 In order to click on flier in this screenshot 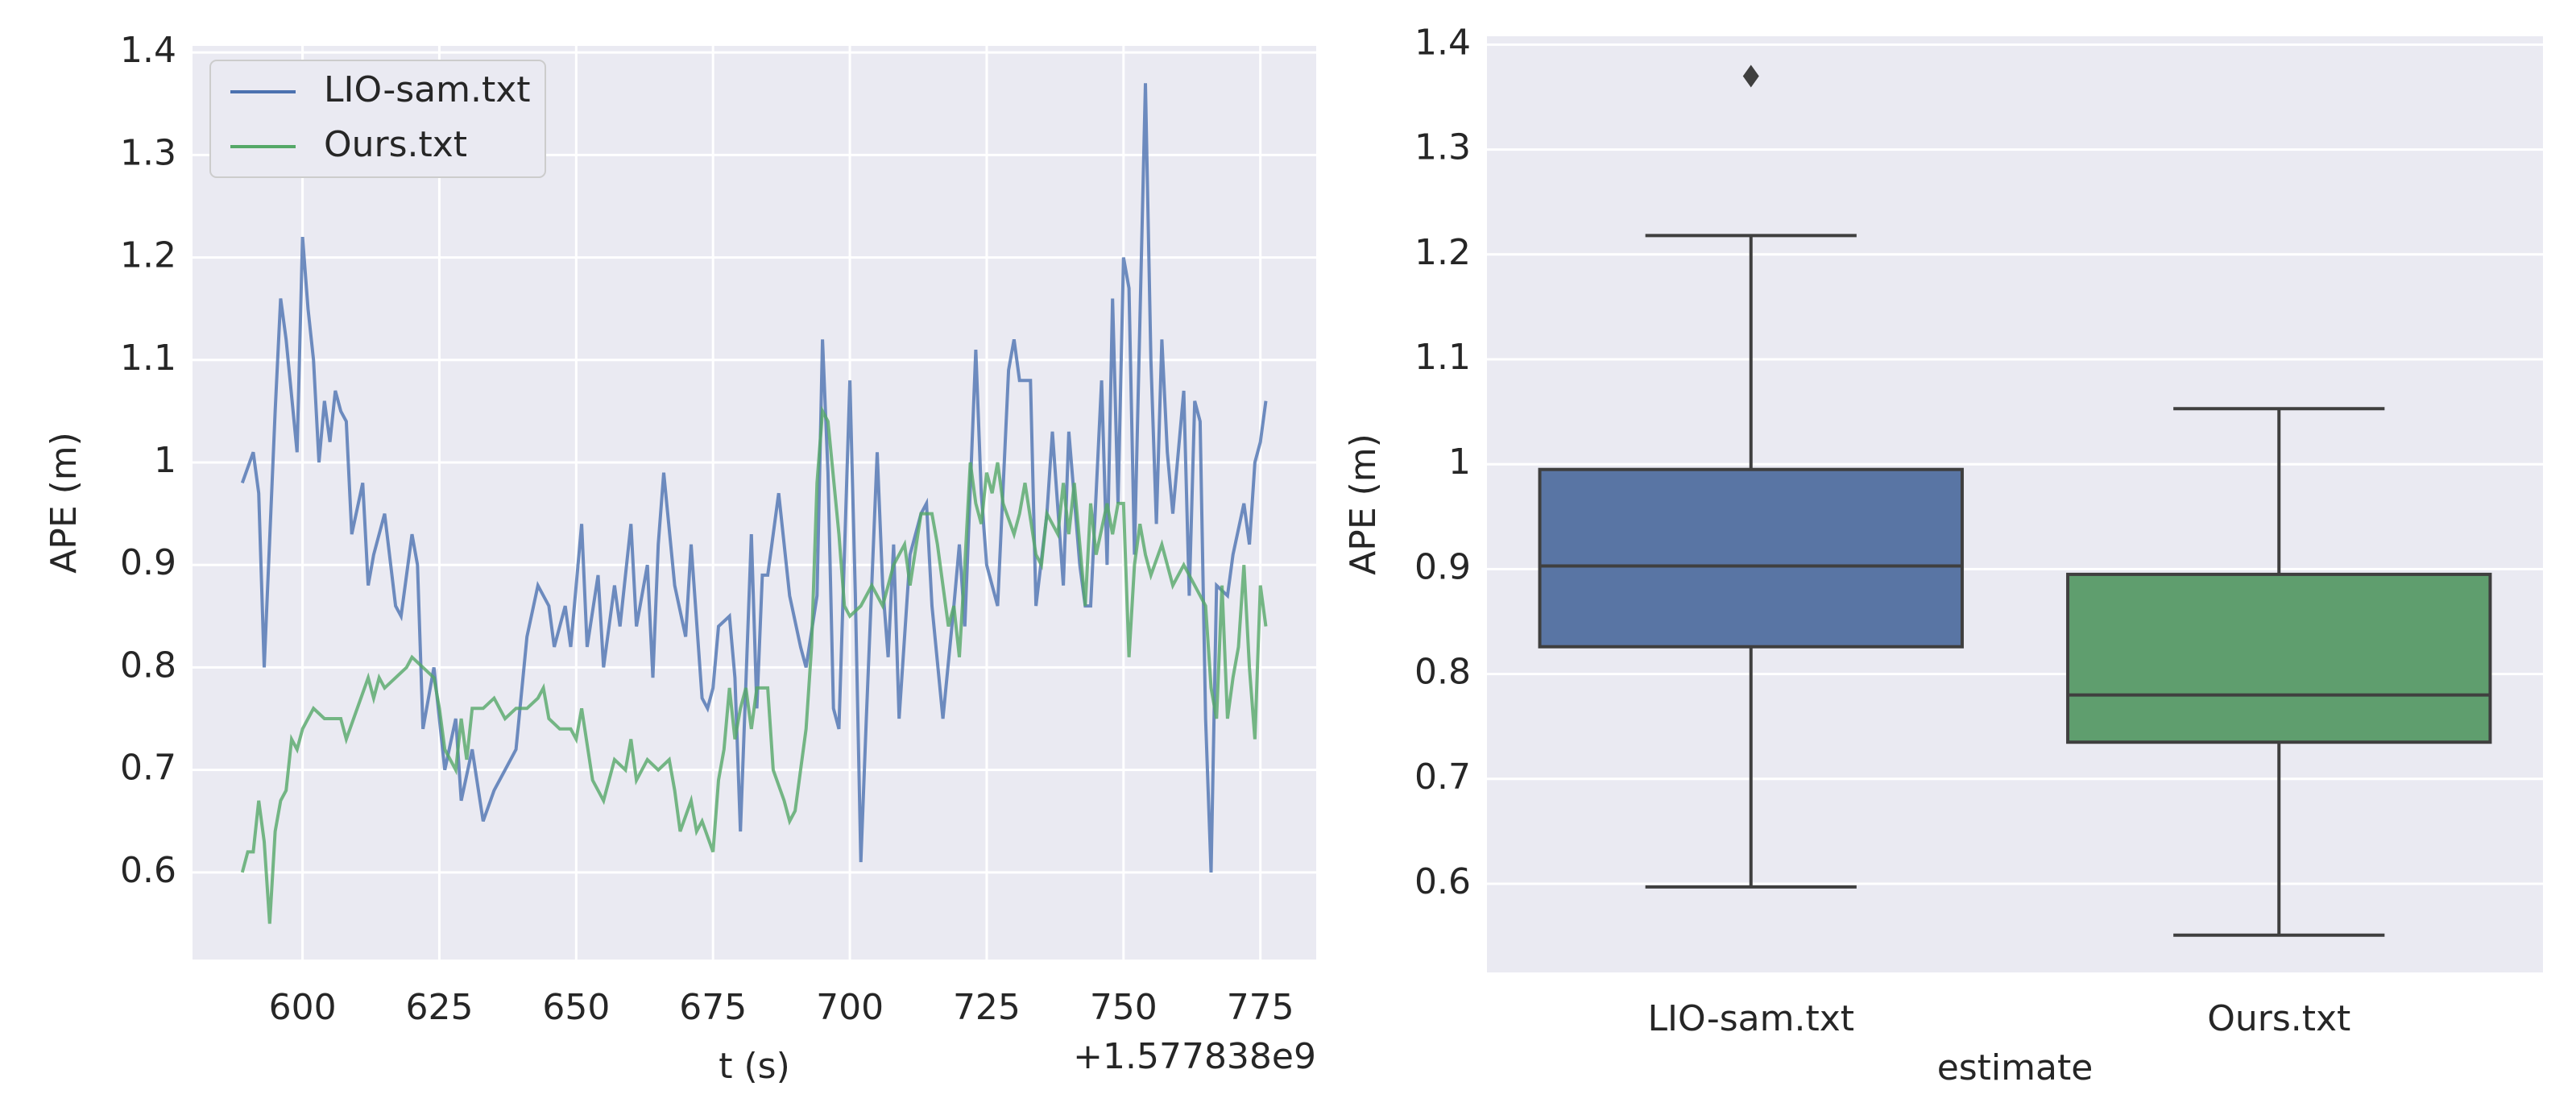, I will do `click(1750, 76)`.